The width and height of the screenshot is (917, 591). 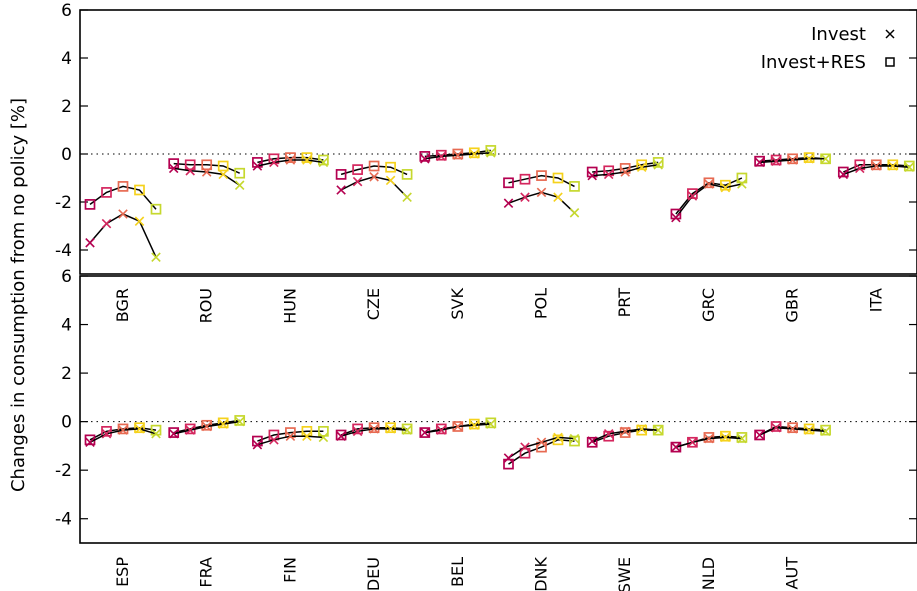 What do you see at coordinates (708, 305) in the screenshot?
I see `category-label-grc: GRC` at bounding box center [708, 305].